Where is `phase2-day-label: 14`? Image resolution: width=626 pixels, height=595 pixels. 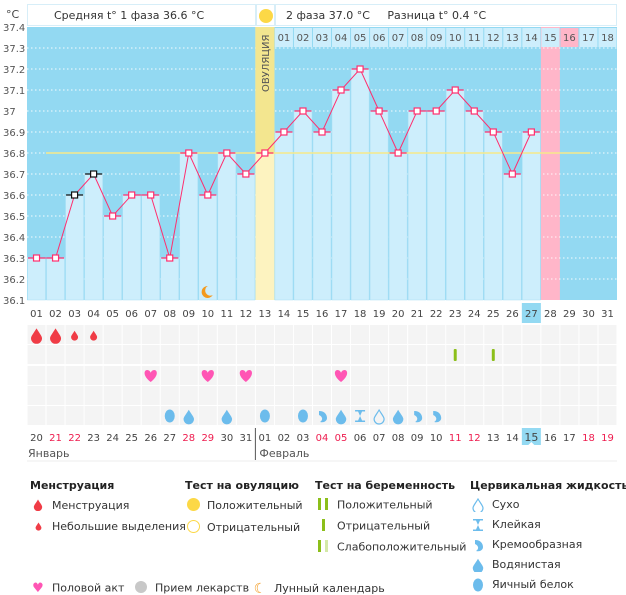 phase2-day-label: 14 is located at coordinates (531, 38).